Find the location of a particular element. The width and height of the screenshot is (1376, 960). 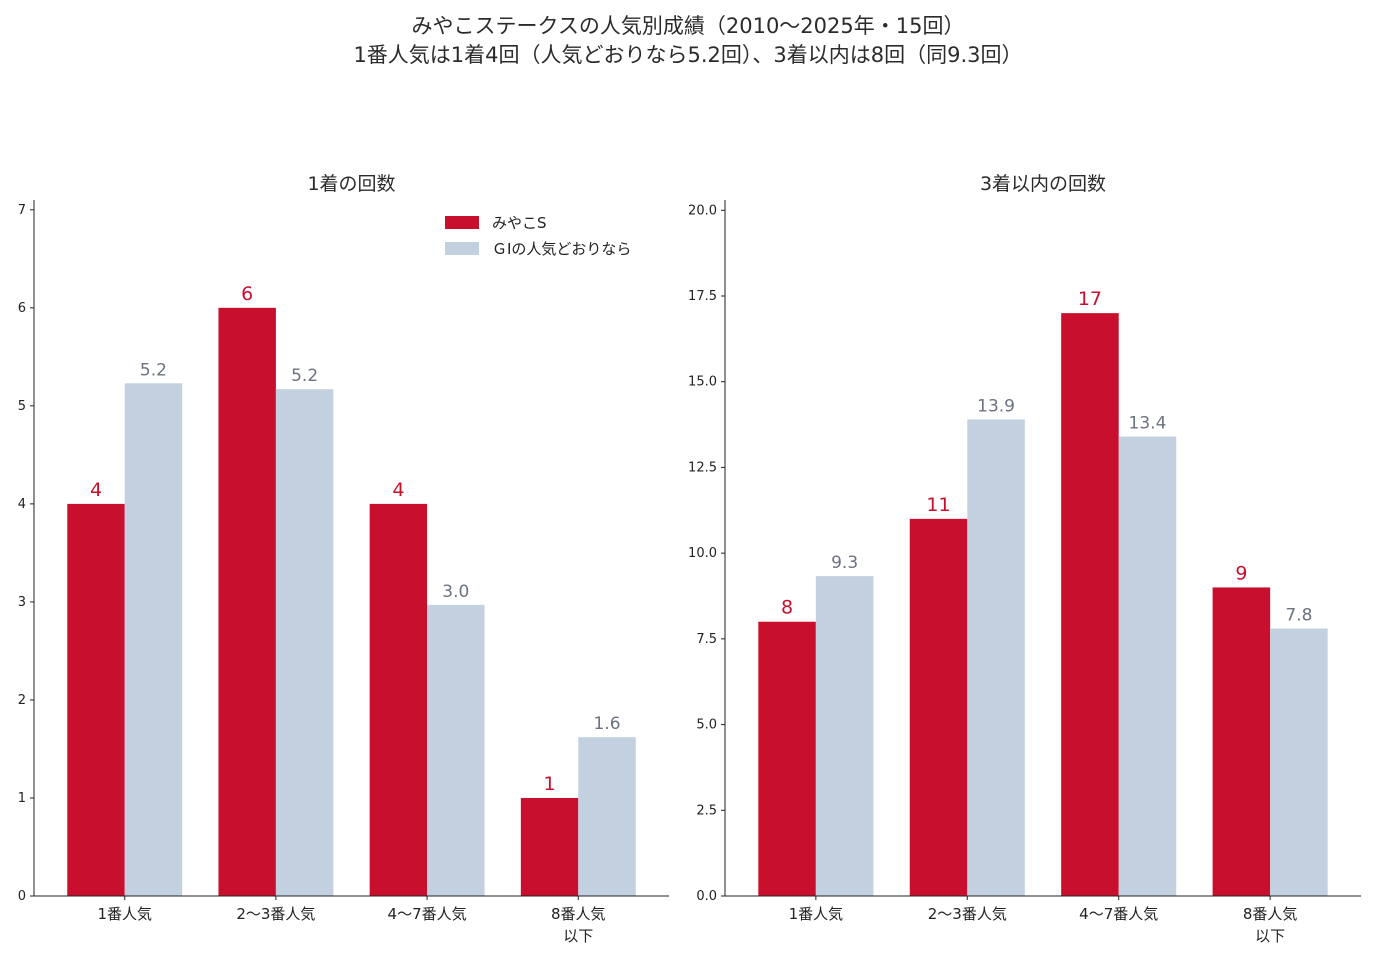

data-label-g1-expected: 13.4 is located at coordinates (1148, 424).